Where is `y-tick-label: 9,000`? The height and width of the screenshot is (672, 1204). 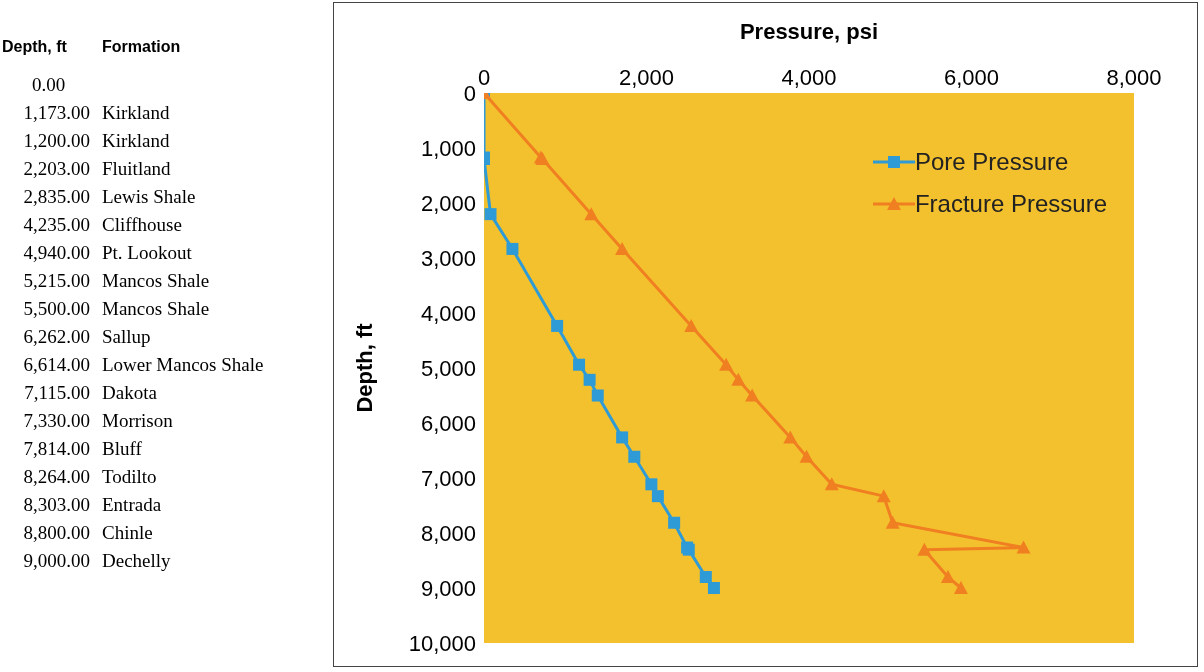 y-tick-label: 9,000 is located at coordinates (448, 588).